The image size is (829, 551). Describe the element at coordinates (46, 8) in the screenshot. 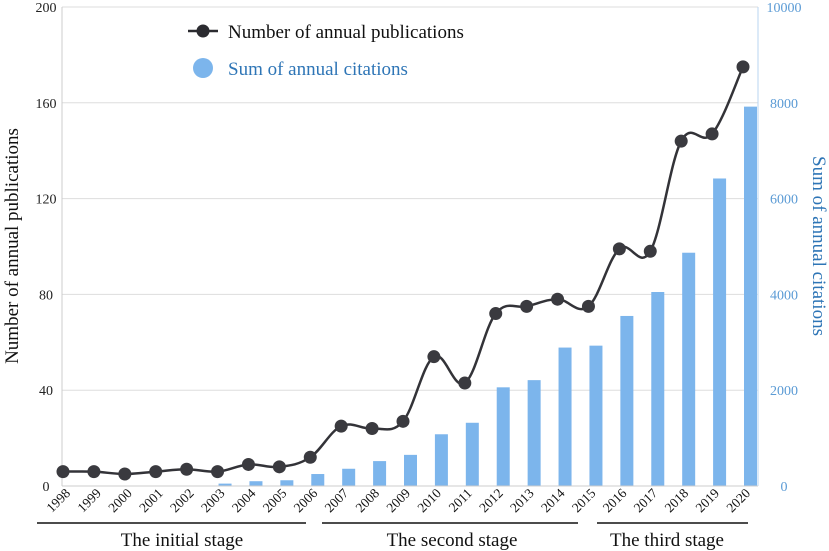

I see `left-tick-label: 200` at that location.